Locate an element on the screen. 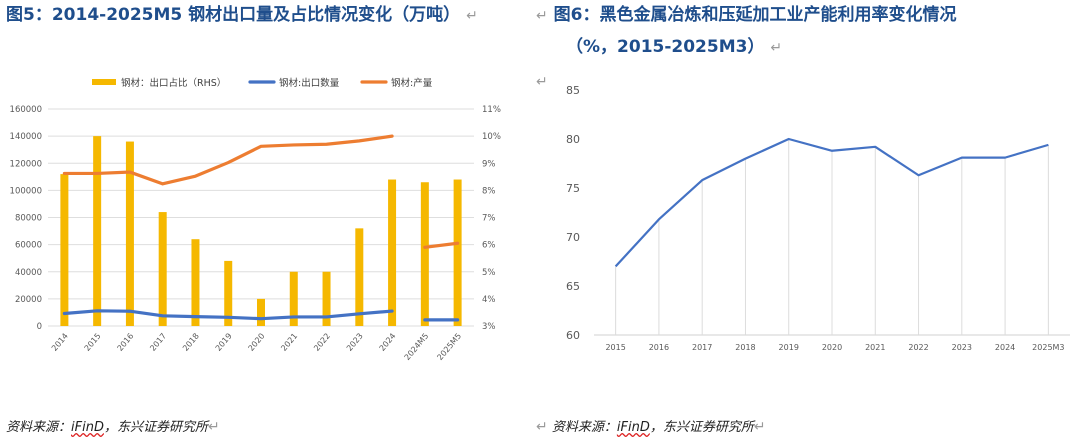 This screenshot has width=1080, height=440. y-left-tick-label: 80000 is located at coordinates (28, 219).